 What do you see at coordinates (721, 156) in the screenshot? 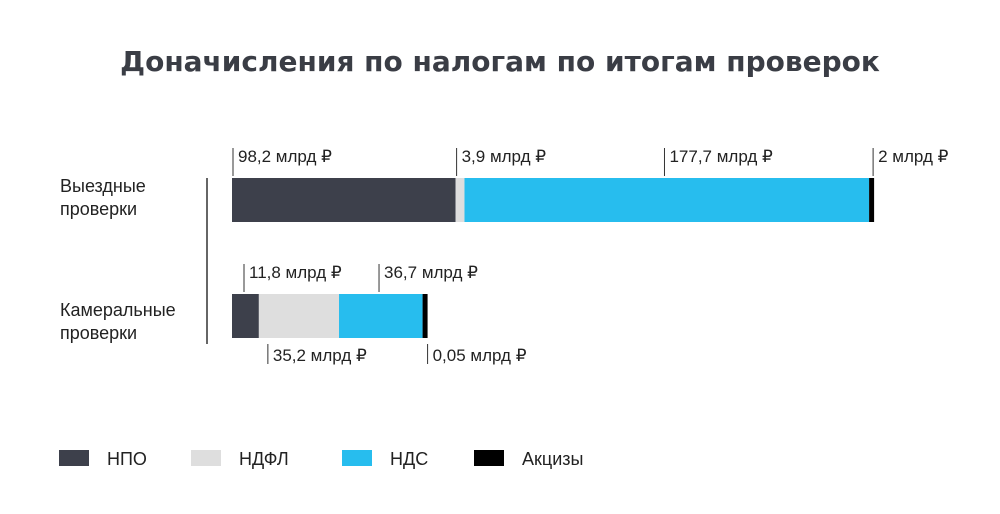
I see `data-label-vyezdnye-series-2: 177,7 млрд ₽` at bounding box center [721, 156].